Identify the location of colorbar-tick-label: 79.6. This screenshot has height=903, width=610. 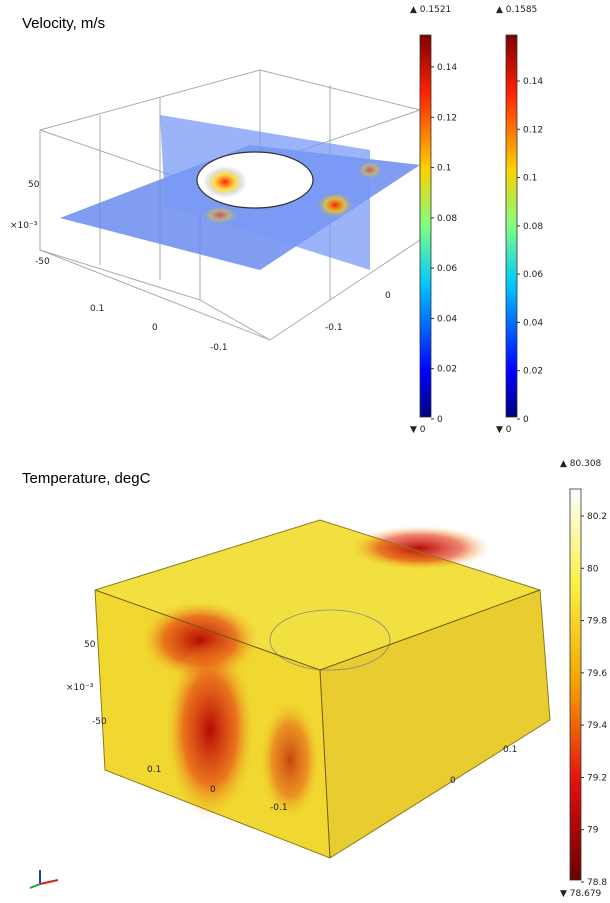
(597, 674).